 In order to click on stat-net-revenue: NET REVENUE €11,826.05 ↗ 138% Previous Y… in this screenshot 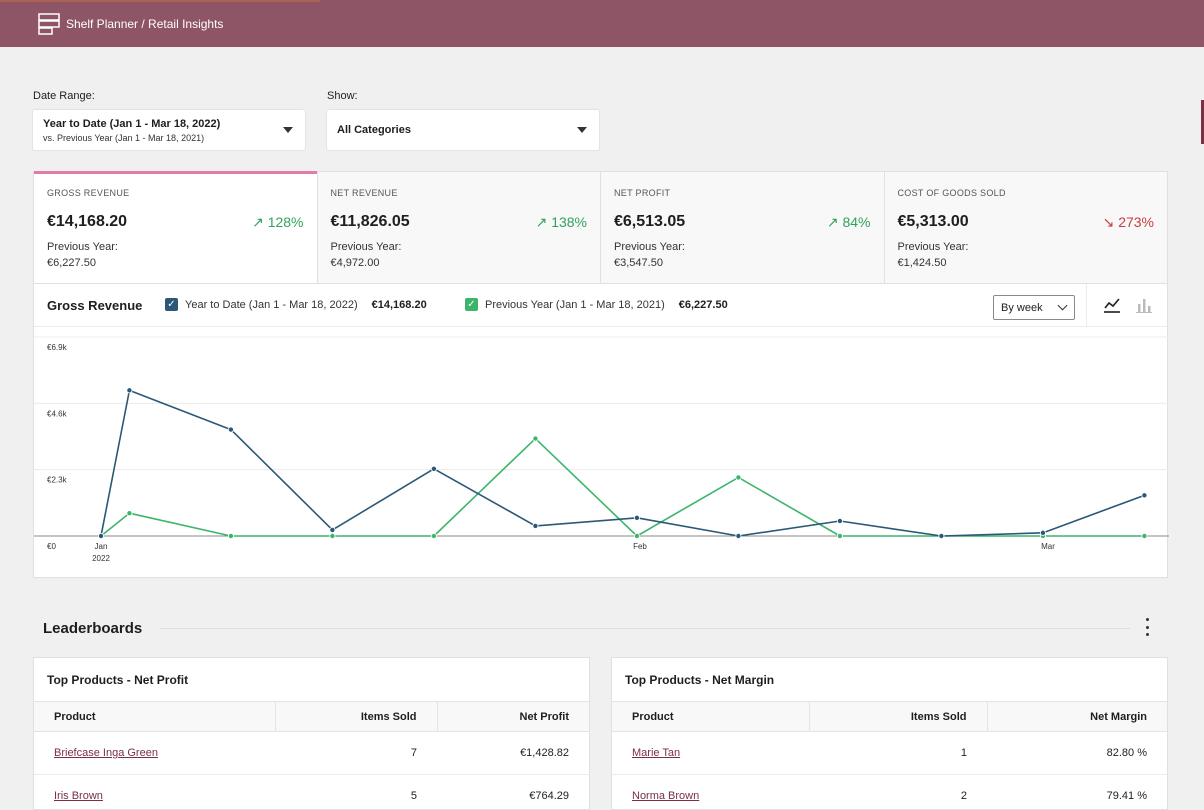, I will do `click(459, 227)`.